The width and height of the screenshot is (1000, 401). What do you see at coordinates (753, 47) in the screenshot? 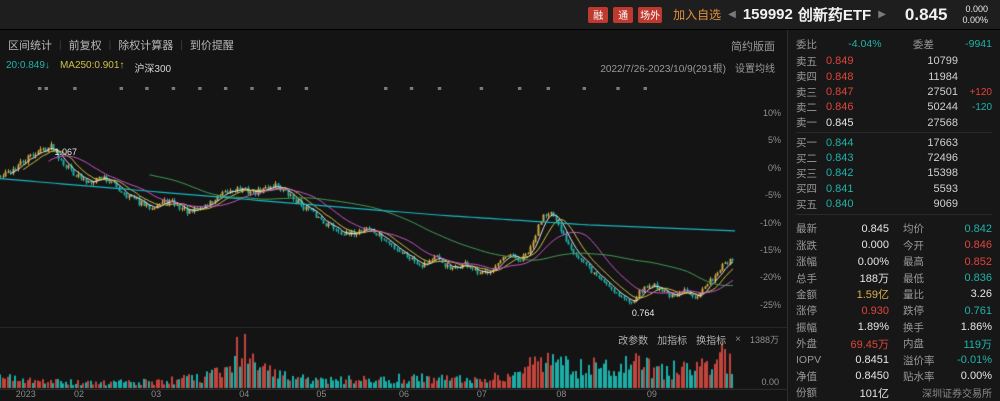
I see `simple-layout-button: 简约版面` at bounding box center [753, 47].